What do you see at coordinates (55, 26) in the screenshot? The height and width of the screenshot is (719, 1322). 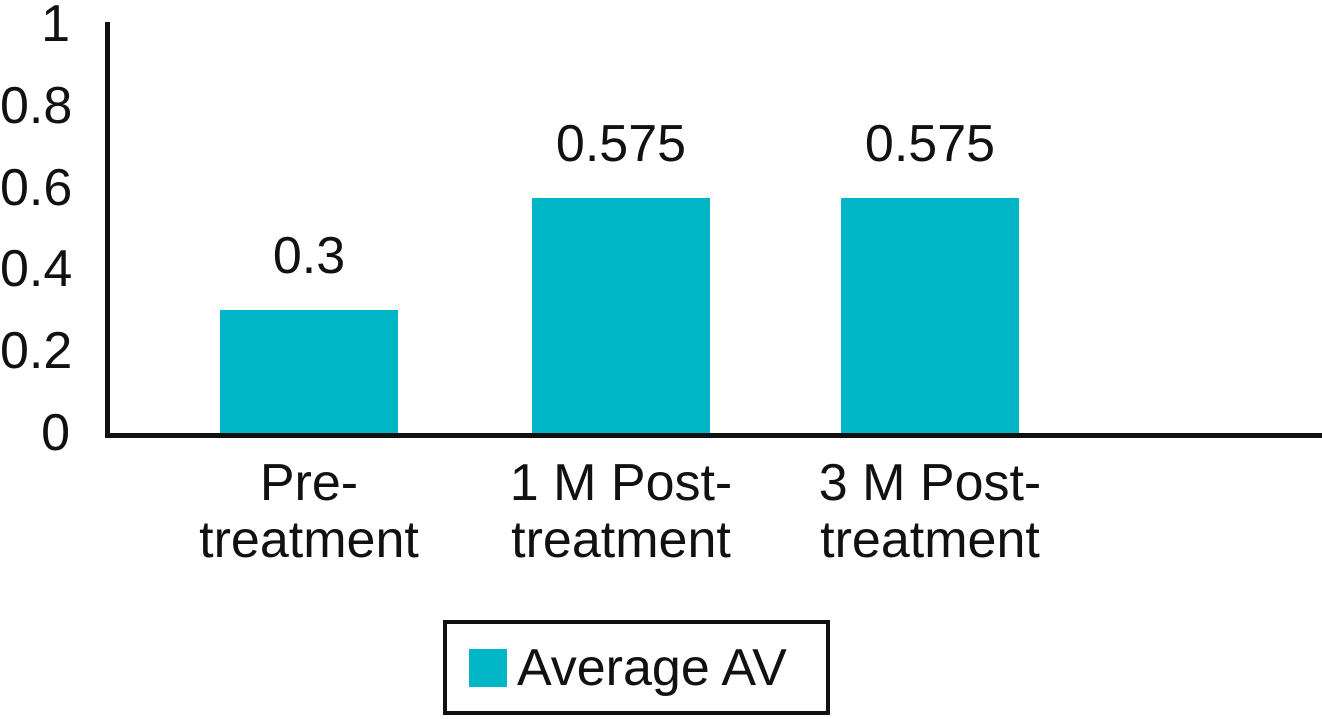 I see `y-tick-label: 1` at bounding box center [55, 26].